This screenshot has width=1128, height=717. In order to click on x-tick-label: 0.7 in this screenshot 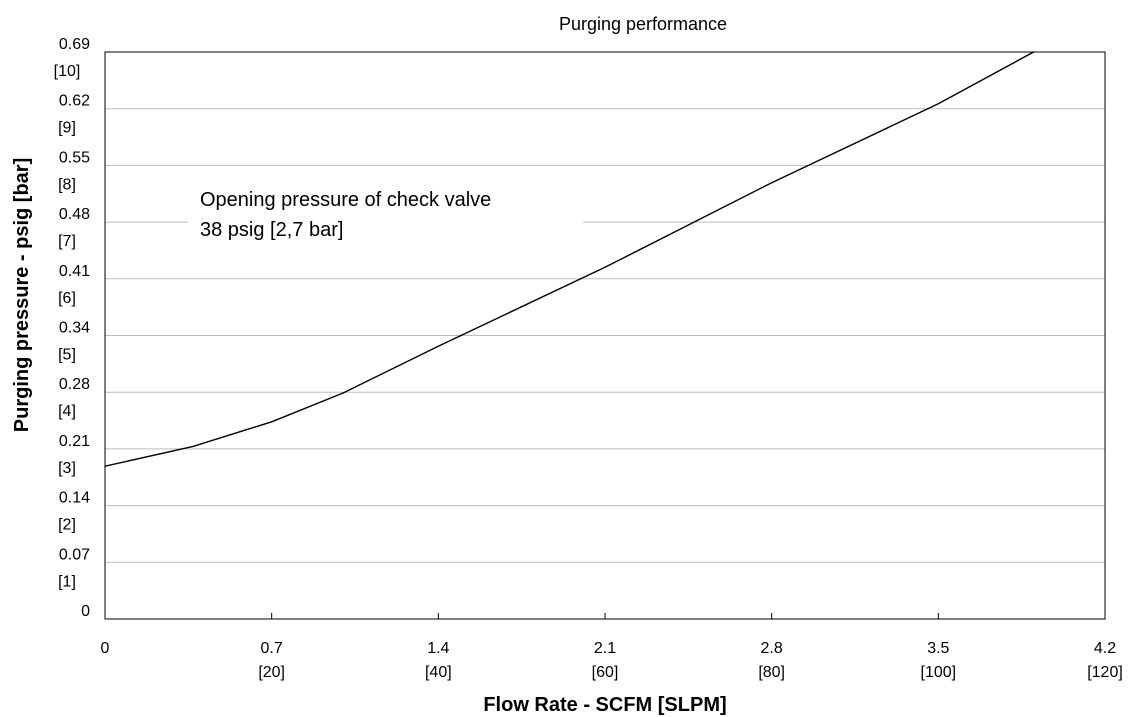, I will do `click(272, 648)`.